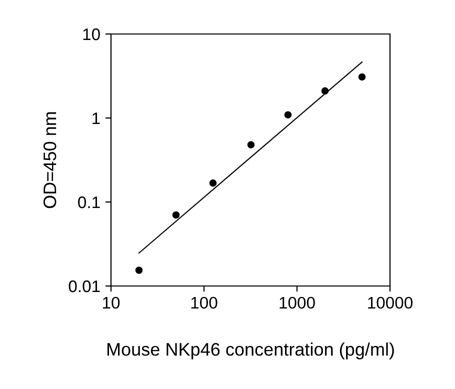 This screenshot has width=455, height=389. What do you see at coordinates (91, 34) in the screenshot?
I see `y-tick-label: 10` at bounding box center [91, 34].